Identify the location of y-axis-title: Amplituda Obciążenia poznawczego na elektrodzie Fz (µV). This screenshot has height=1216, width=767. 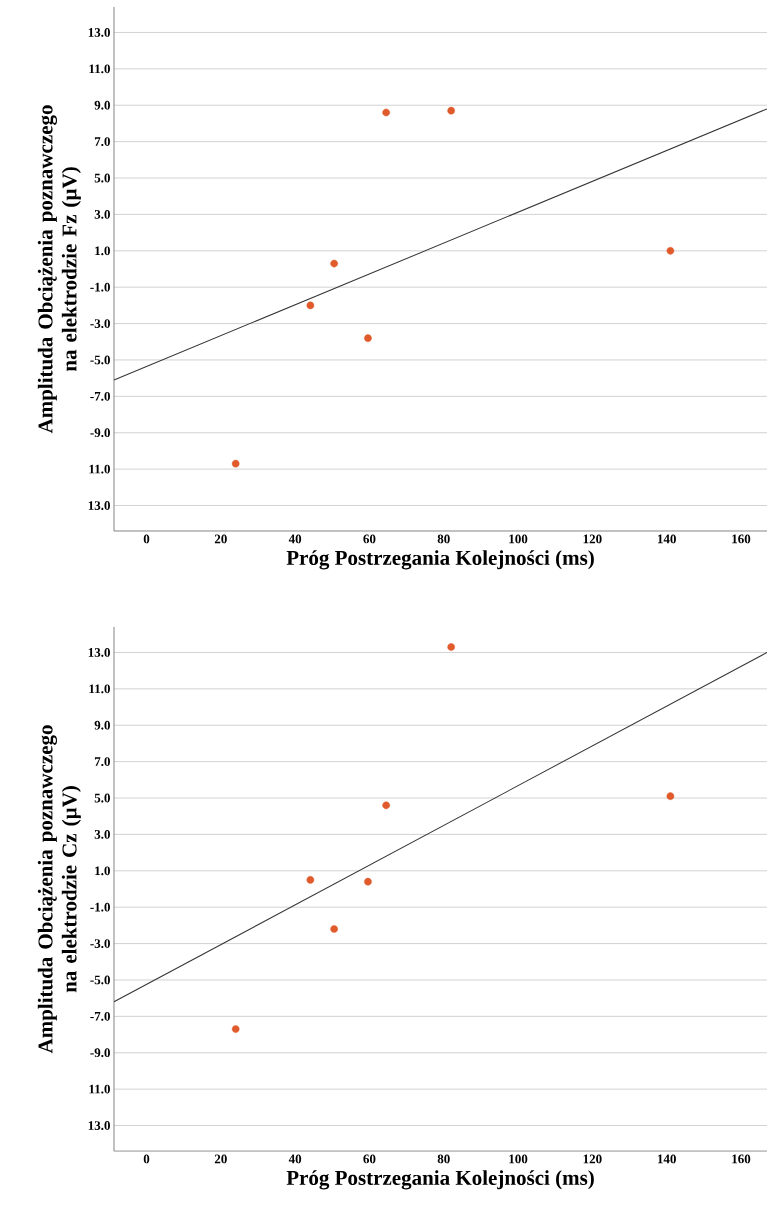
(59, 269).